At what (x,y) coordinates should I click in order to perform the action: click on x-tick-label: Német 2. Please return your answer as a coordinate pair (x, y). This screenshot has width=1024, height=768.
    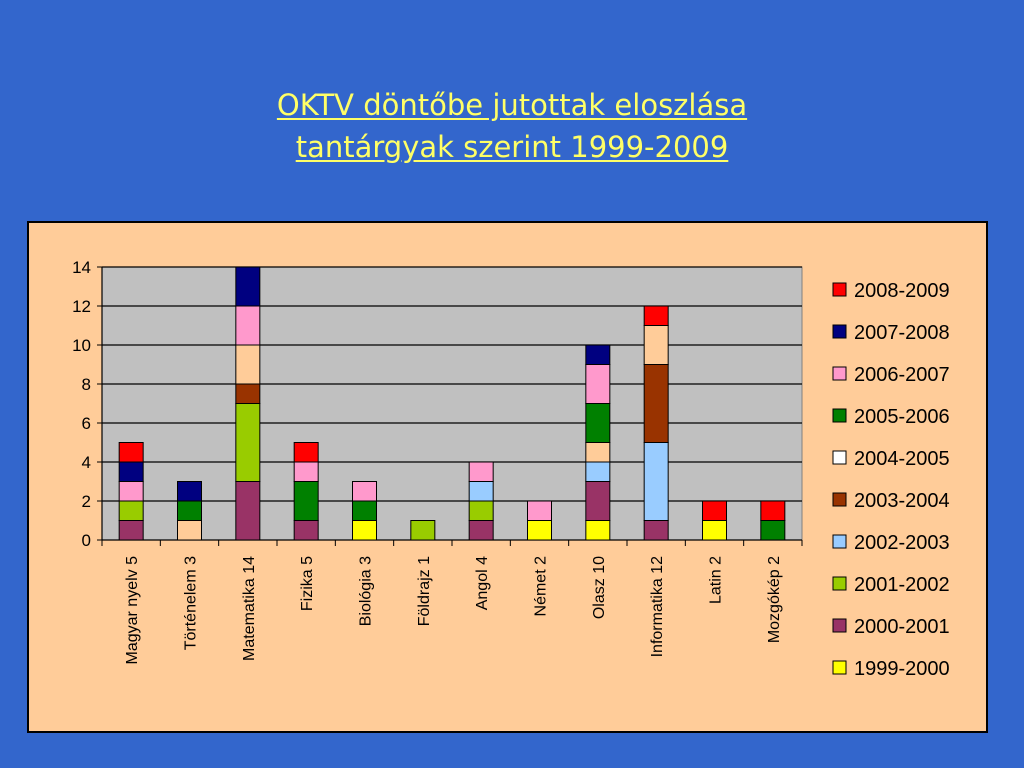
    Looking at the image, I should click on (541, 586).